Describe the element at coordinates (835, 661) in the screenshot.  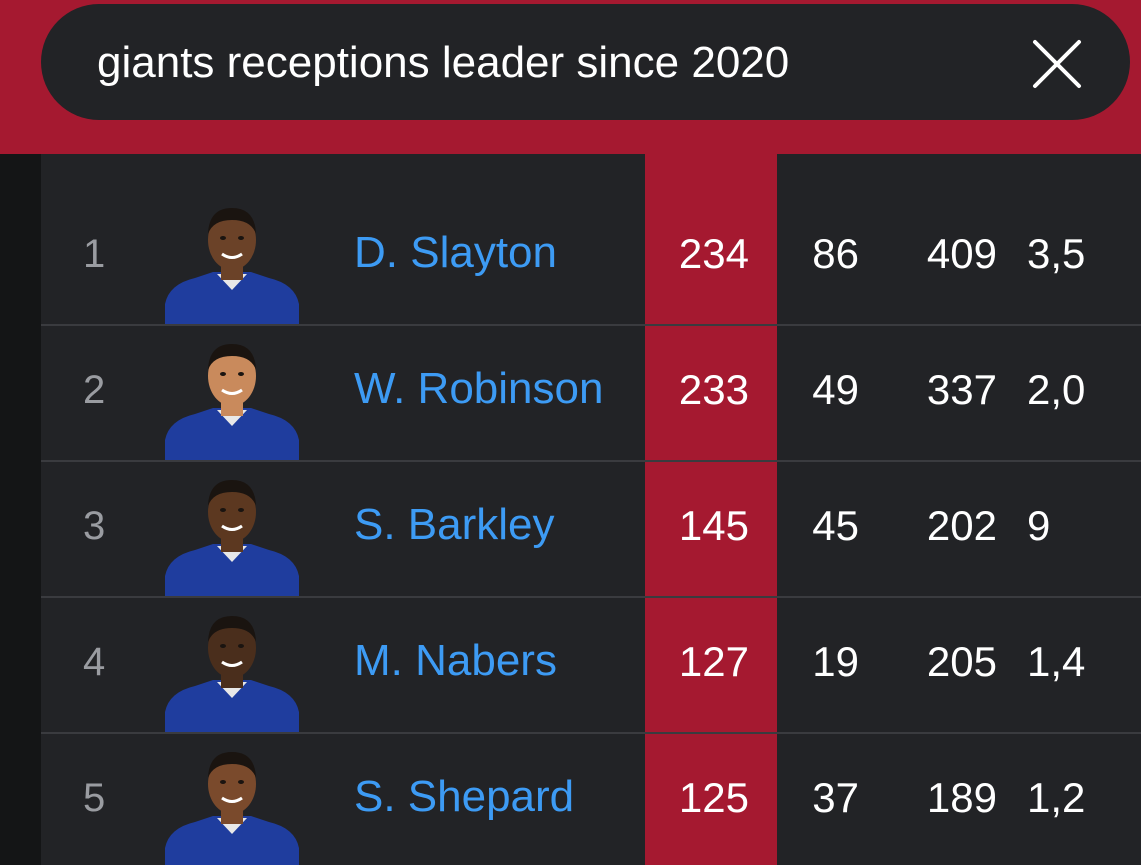
I see `gp-value: 19` at that location.